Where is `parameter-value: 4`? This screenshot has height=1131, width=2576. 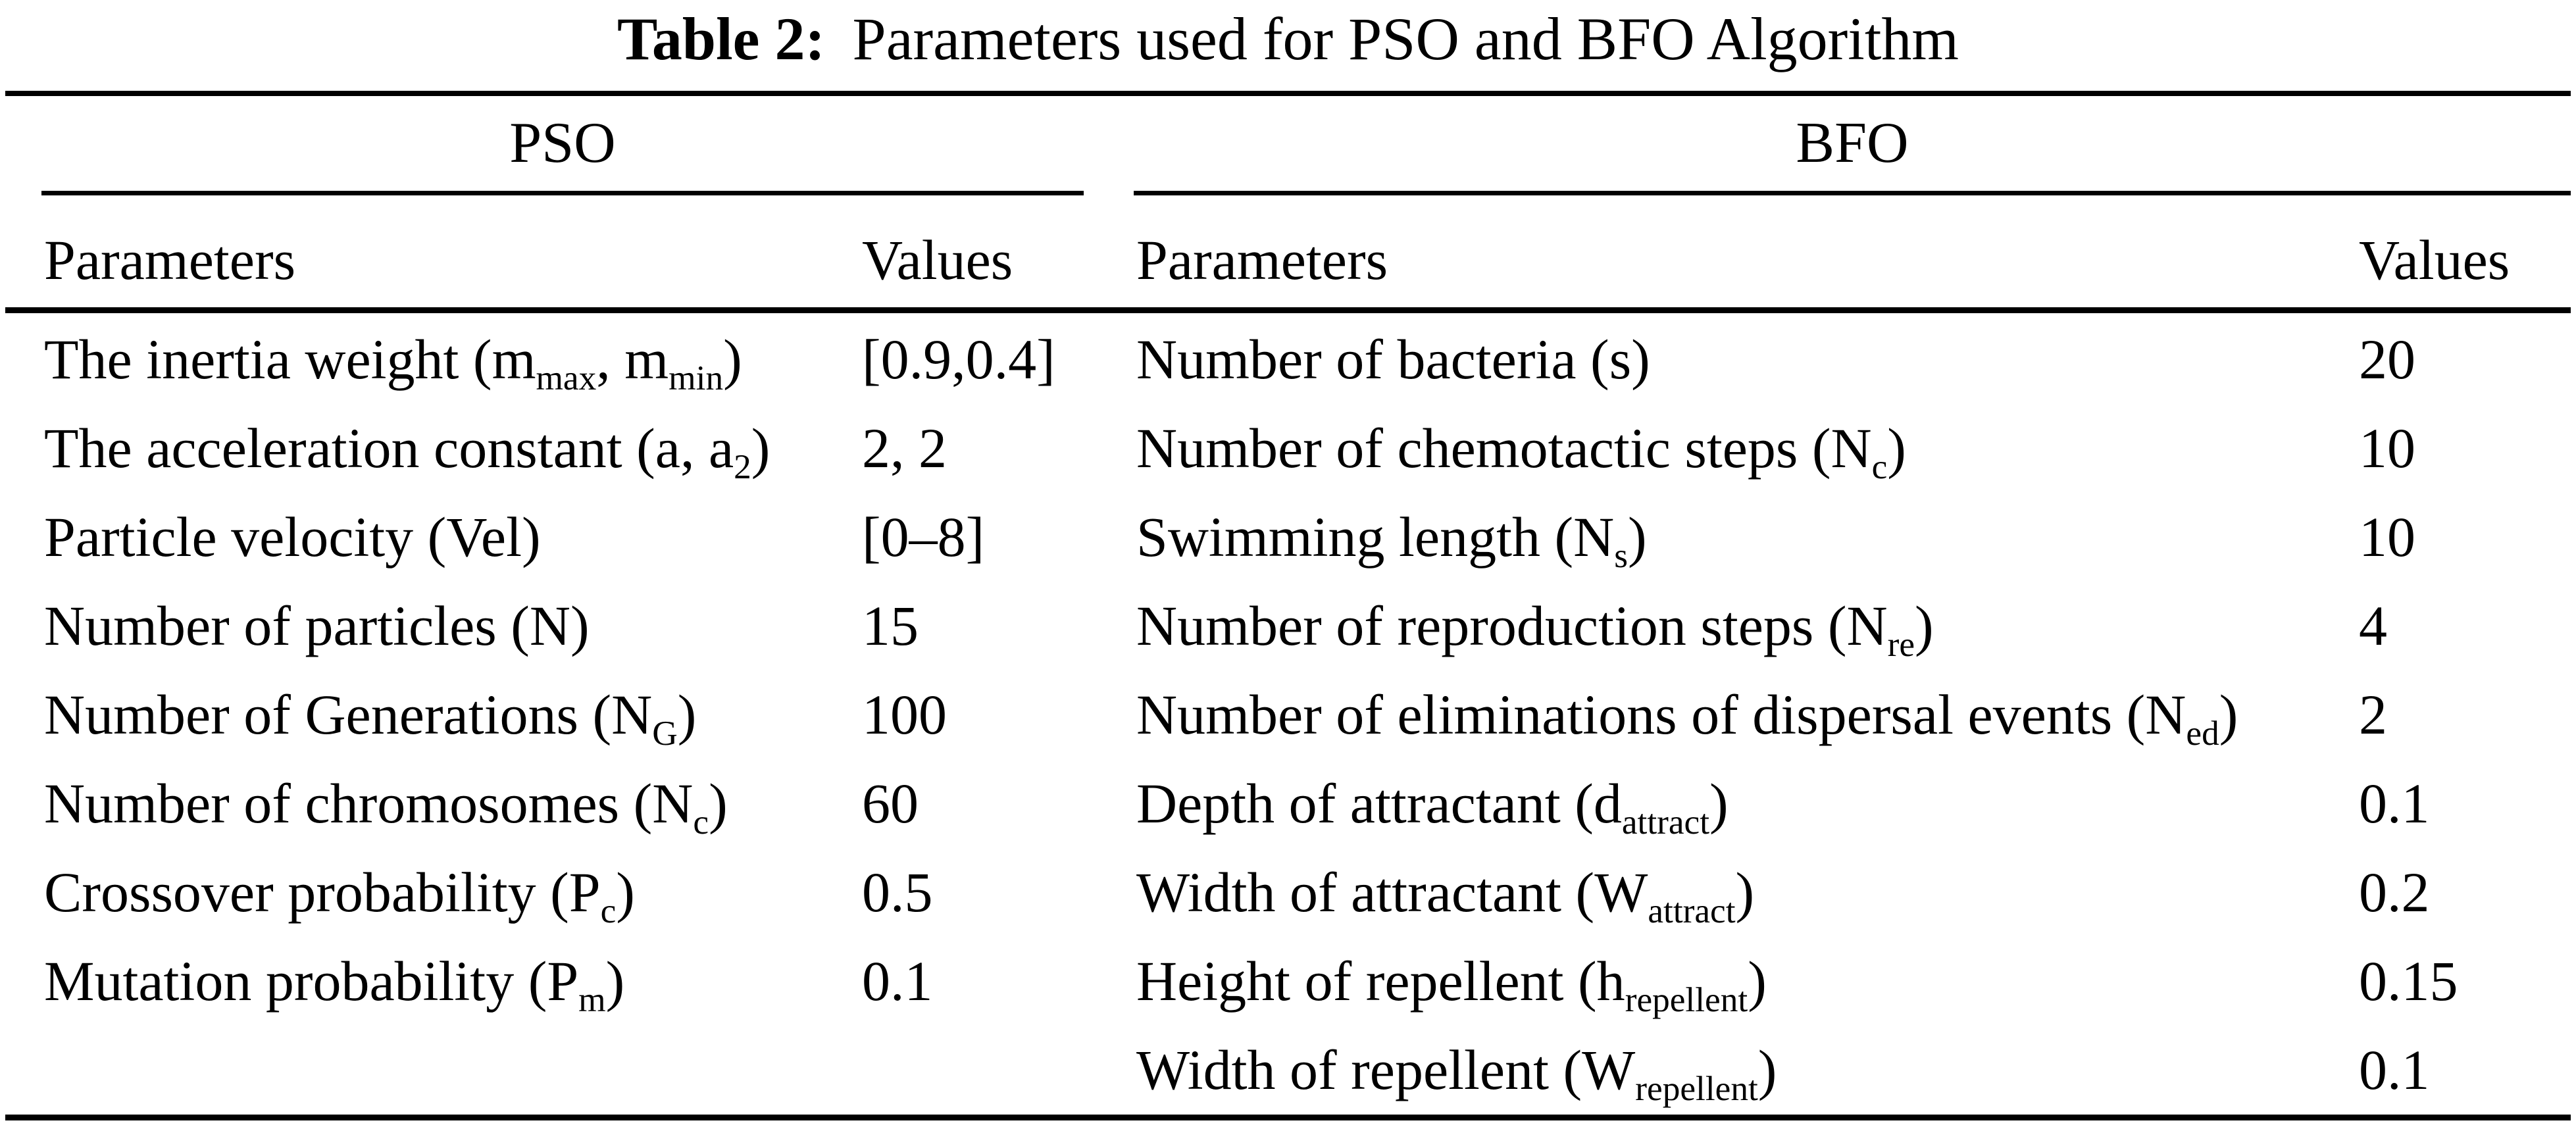 parameter-value: 4 is located at coordinates (2373, 625).